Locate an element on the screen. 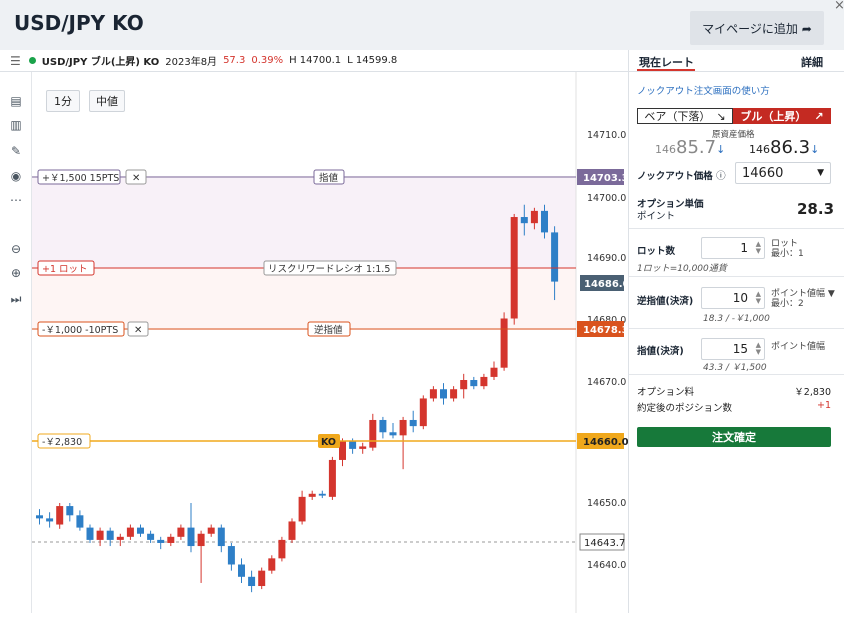 This screenshot has height=617, width=844. status-dot-icon is located at coordinates (32, 60).